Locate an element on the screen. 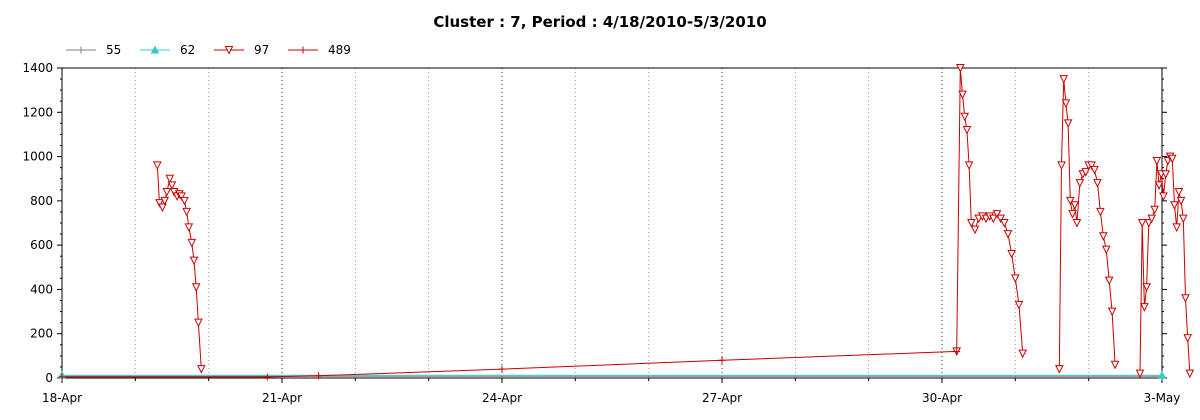  y-tick-label: 1200 is located at coordinates (37, 112).